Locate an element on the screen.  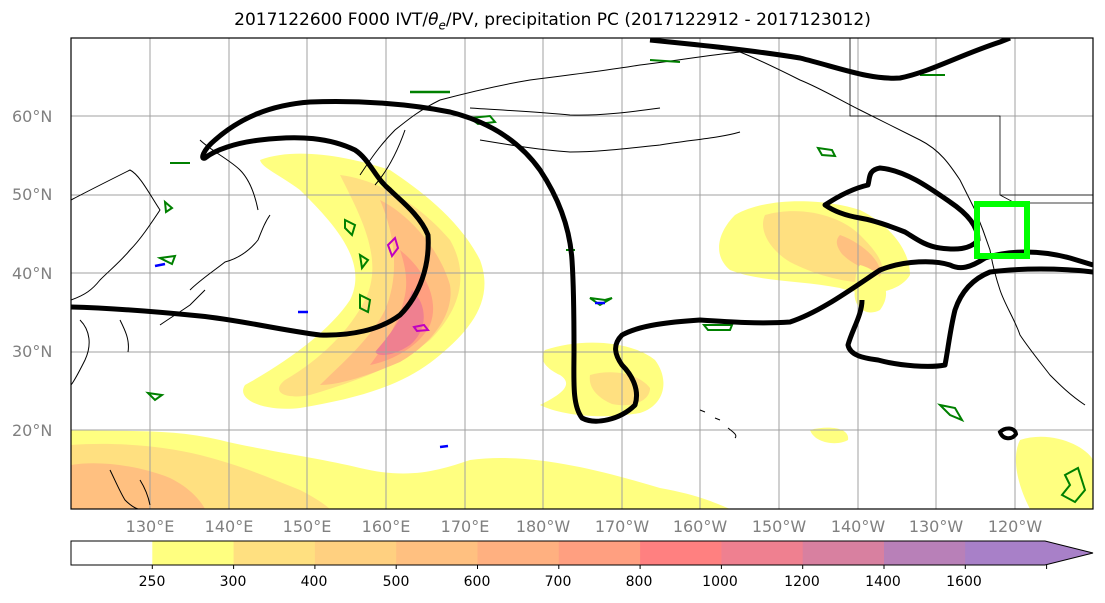
lon-label-130e: 130°E is located at coordinates (150, 526).